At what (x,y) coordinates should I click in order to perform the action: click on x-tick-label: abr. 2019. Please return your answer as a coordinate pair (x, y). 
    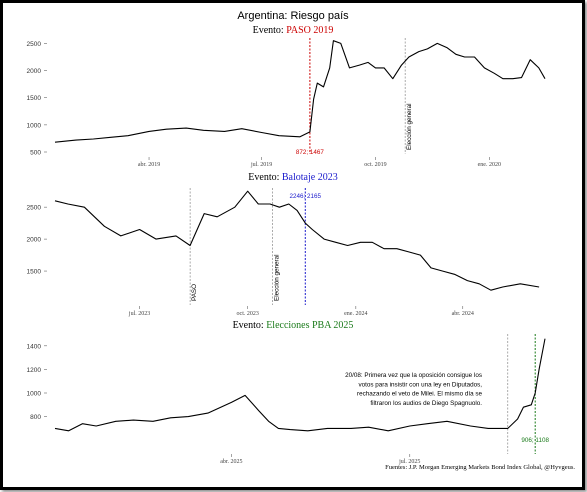
    Looking at the image, I should click on (149, 165).